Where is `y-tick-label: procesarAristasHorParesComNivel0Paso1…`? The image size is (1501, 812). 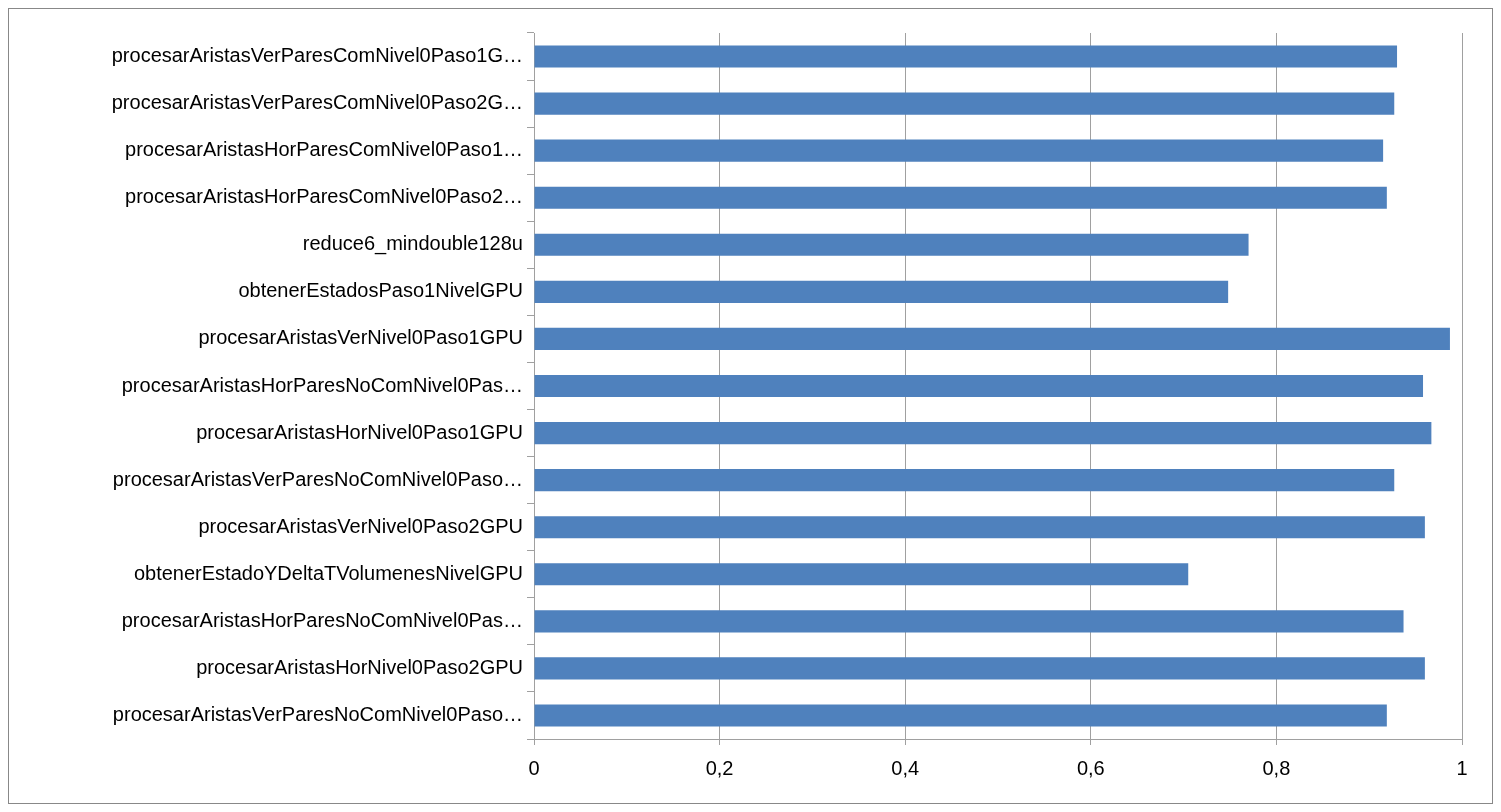
y-tick-label: procesarAristasHorParesComNivel0Paso1… is located at coordinates (324, 149).